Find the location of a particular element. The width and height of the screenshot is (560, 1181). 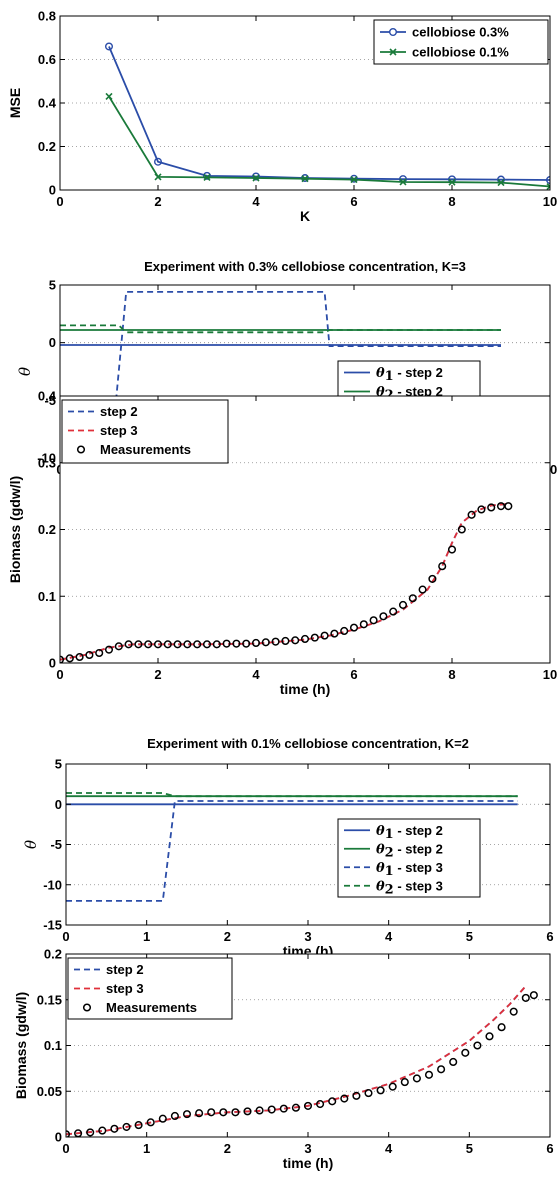

y-tick-label: 0.8 is located at coordinates (47, 16).